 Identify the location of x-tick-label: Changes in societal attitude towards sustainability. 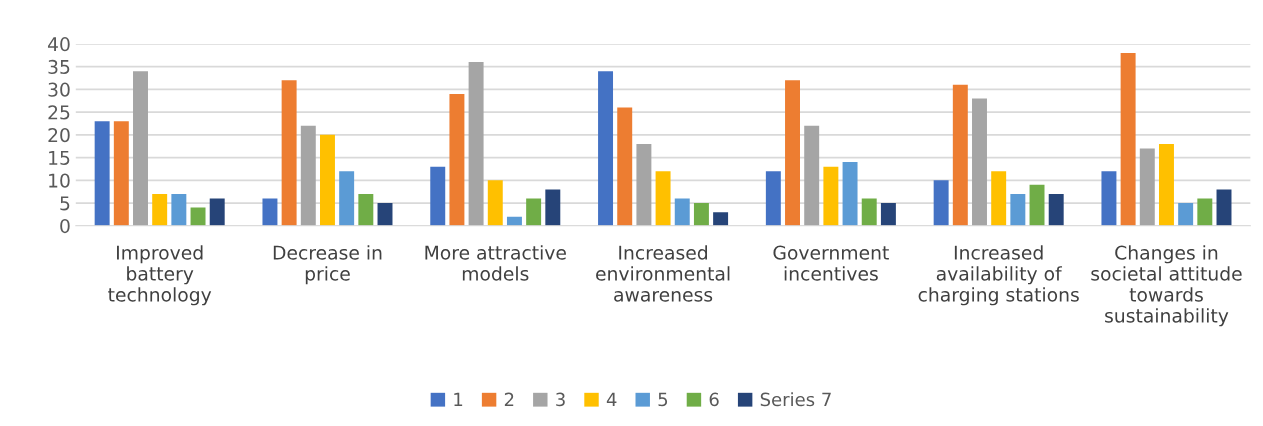
(1166, 286).